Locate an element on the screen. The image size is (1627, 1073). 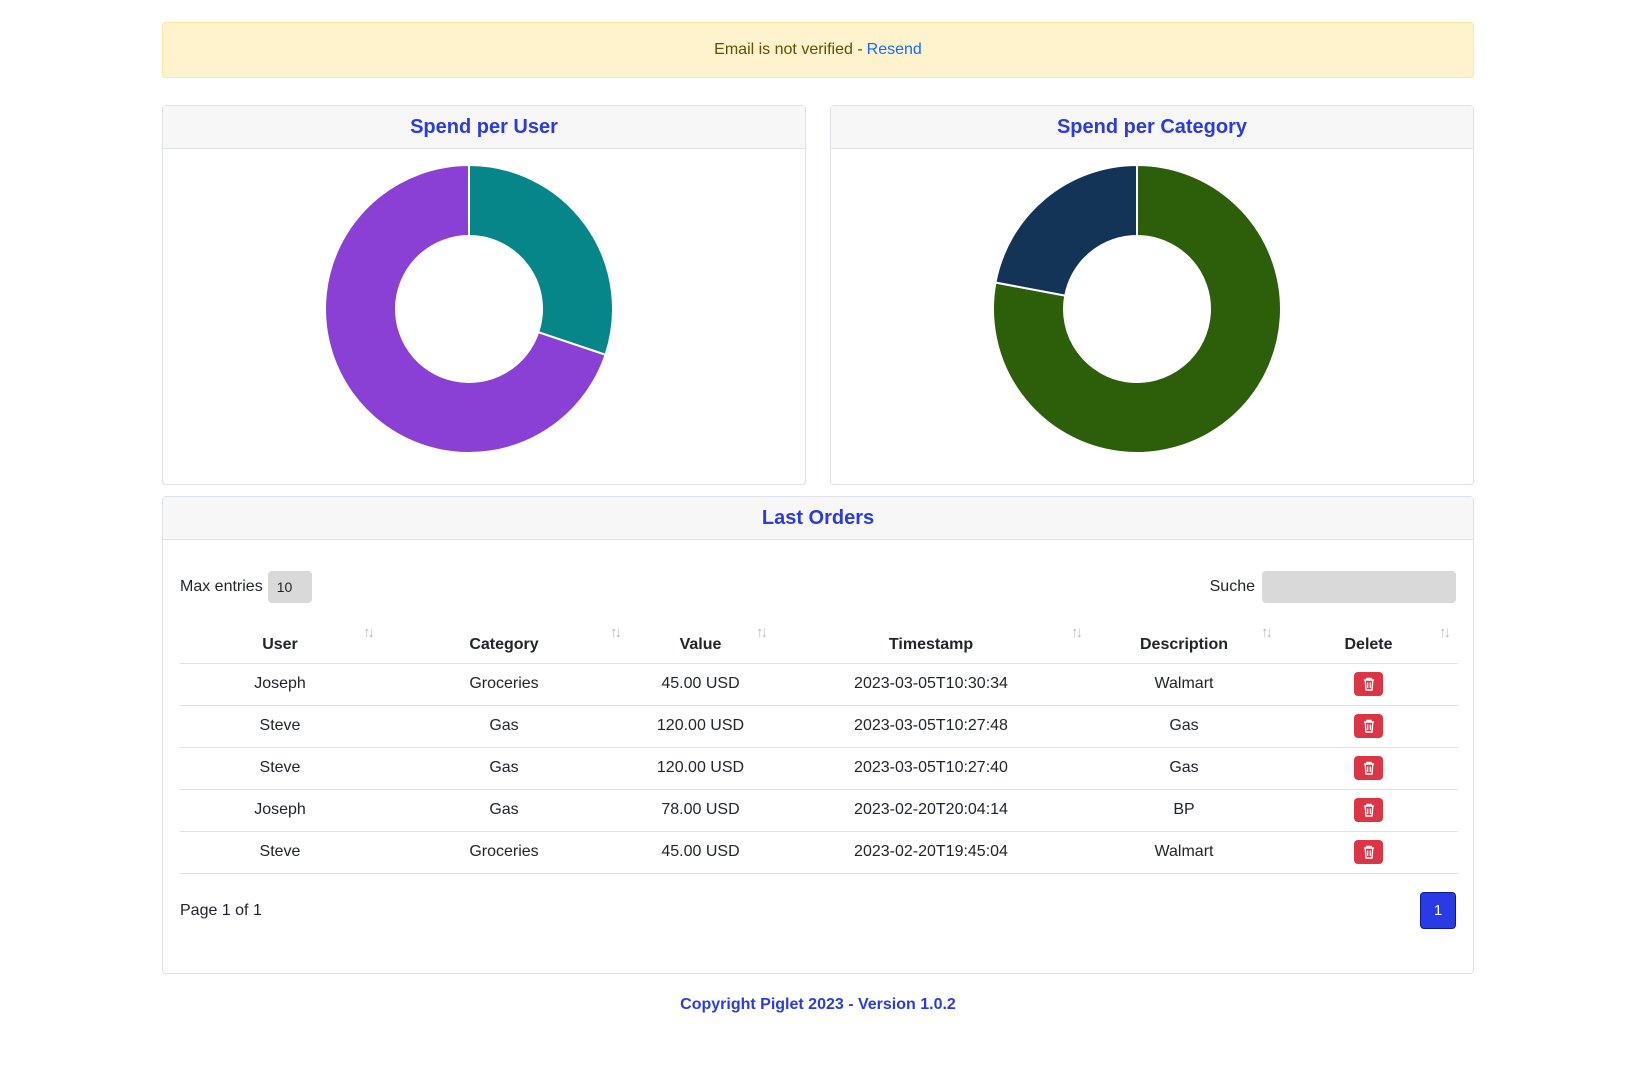
donut-slice-groceries is located at coordinates (1066, 230).